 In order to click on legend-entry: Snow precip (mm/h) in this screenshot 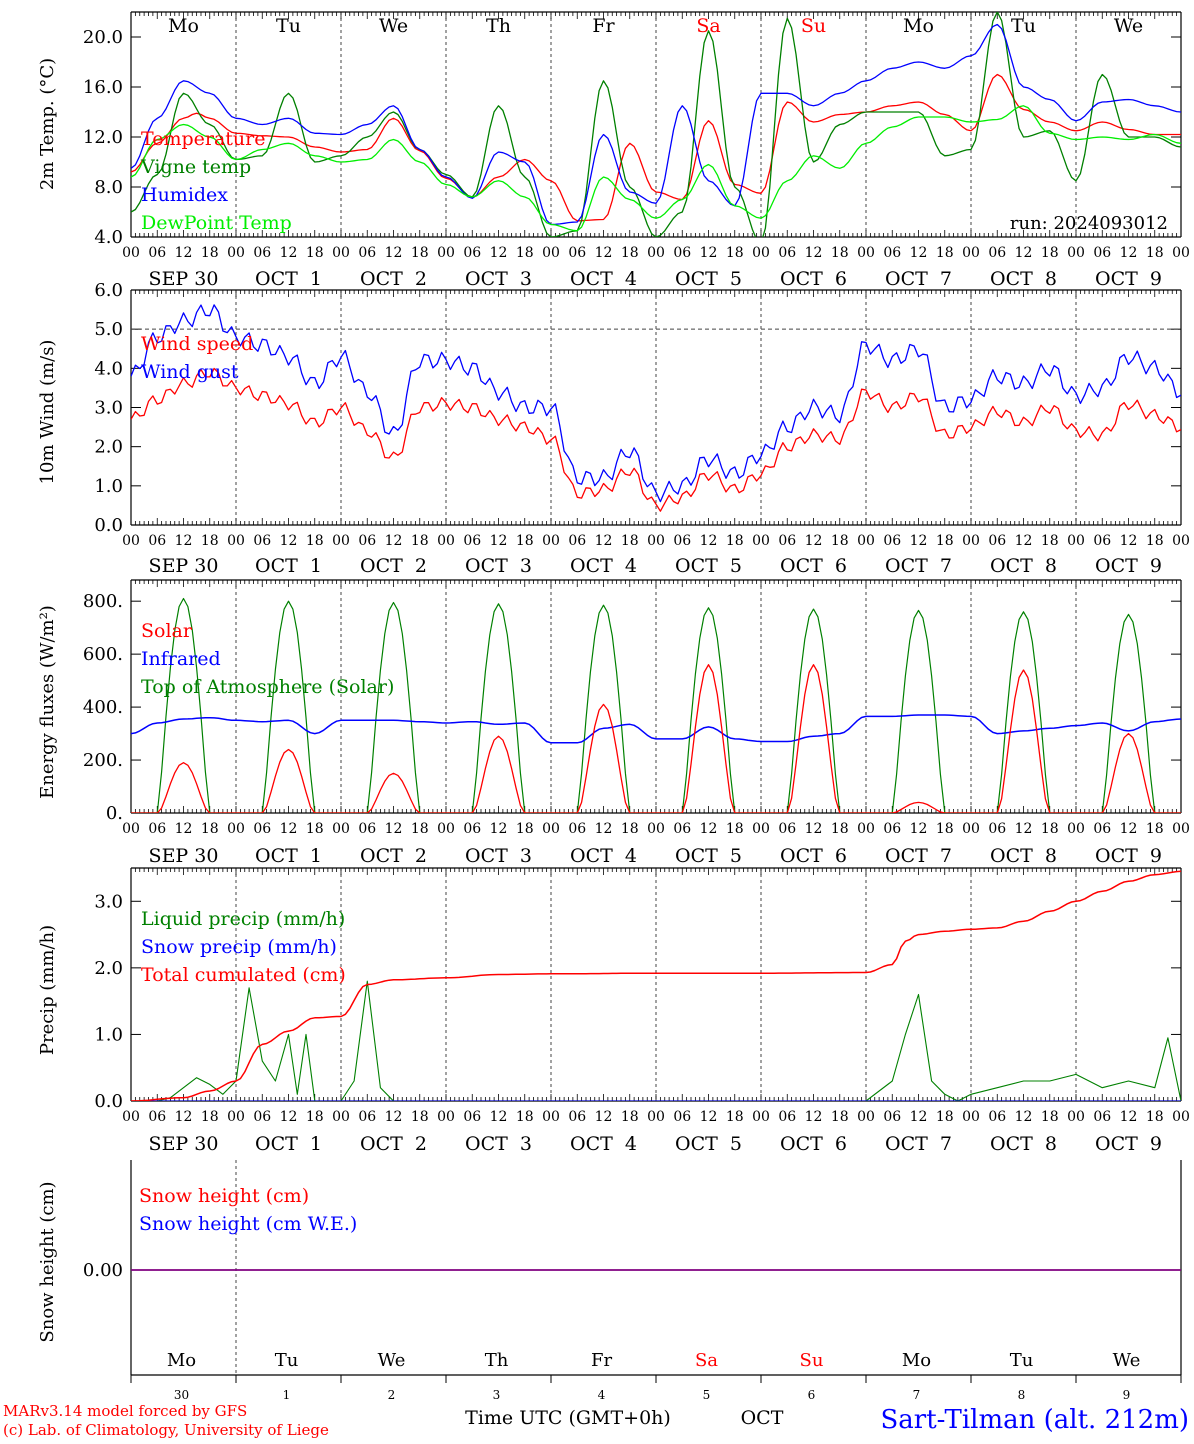, I will do `click(239, 947)`.